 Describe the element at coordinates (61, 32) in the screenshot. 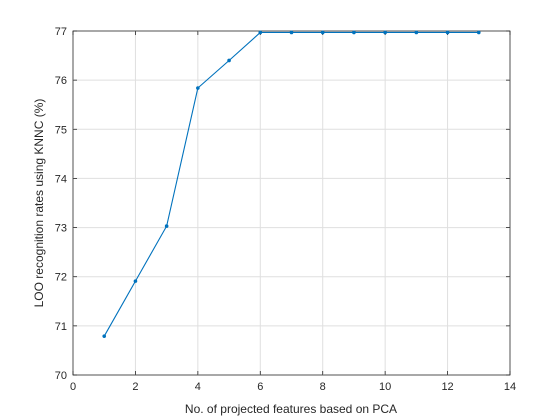

I see `y-tick-label: 77` at that location.